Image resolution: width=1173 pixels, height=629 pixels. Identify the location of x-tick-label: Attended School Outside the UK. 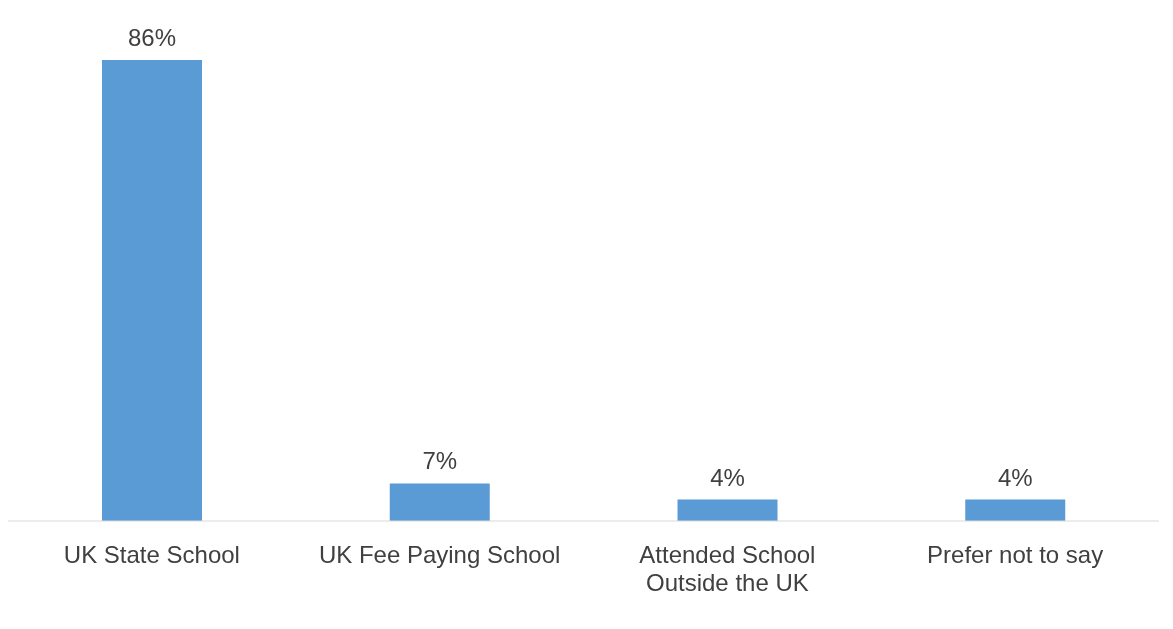
(727, 568).